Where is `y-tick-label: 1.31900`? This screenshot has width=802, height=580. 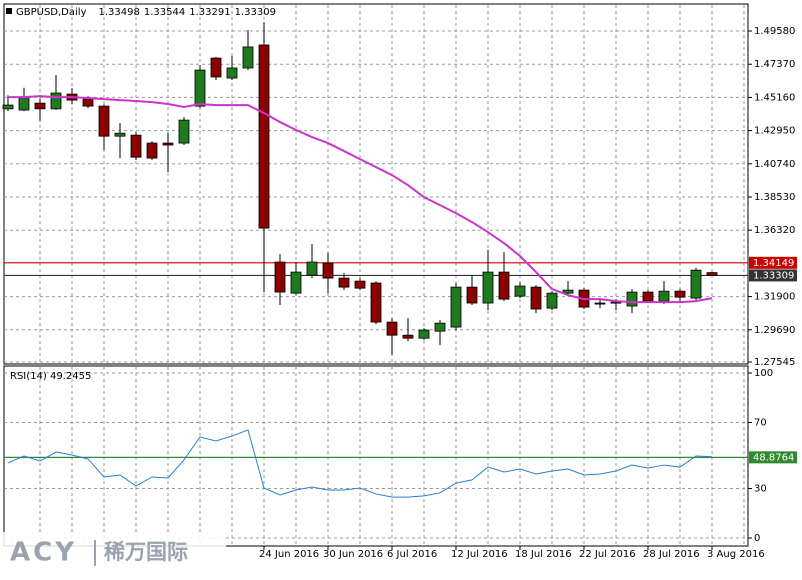
y-tick-label: 1.31900 is located at coordinates (774, 297).